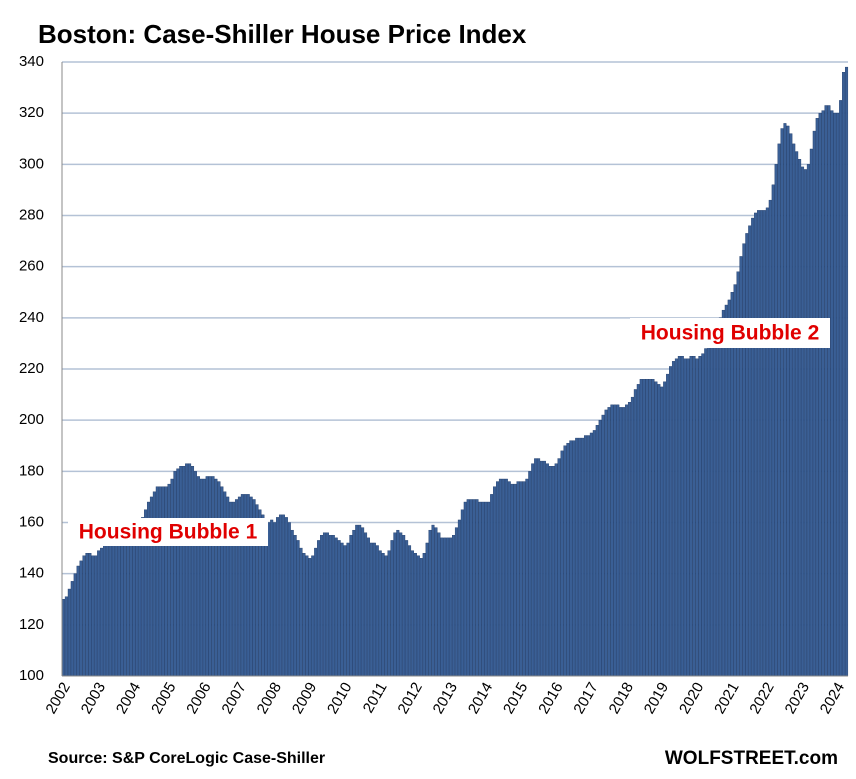 The height and width of the screenshot is (779, 856). What do you see at coordinates (339, 697) in the screenshot?
I see `x-tick-label: 2010` at bounding box center [339, 697].